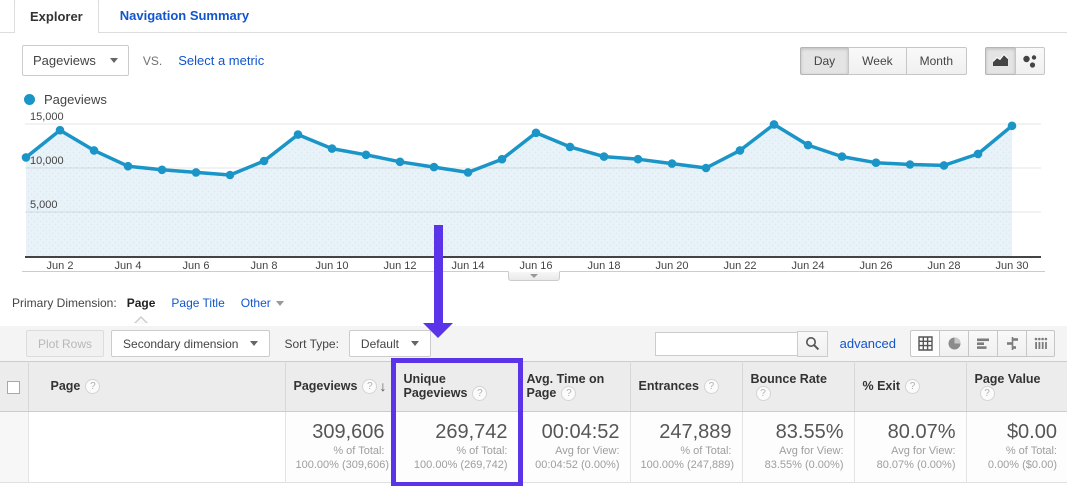  Describe the element at coordinates (881, 385) in the screenshot. I see `column-label: % Exit` at that location.